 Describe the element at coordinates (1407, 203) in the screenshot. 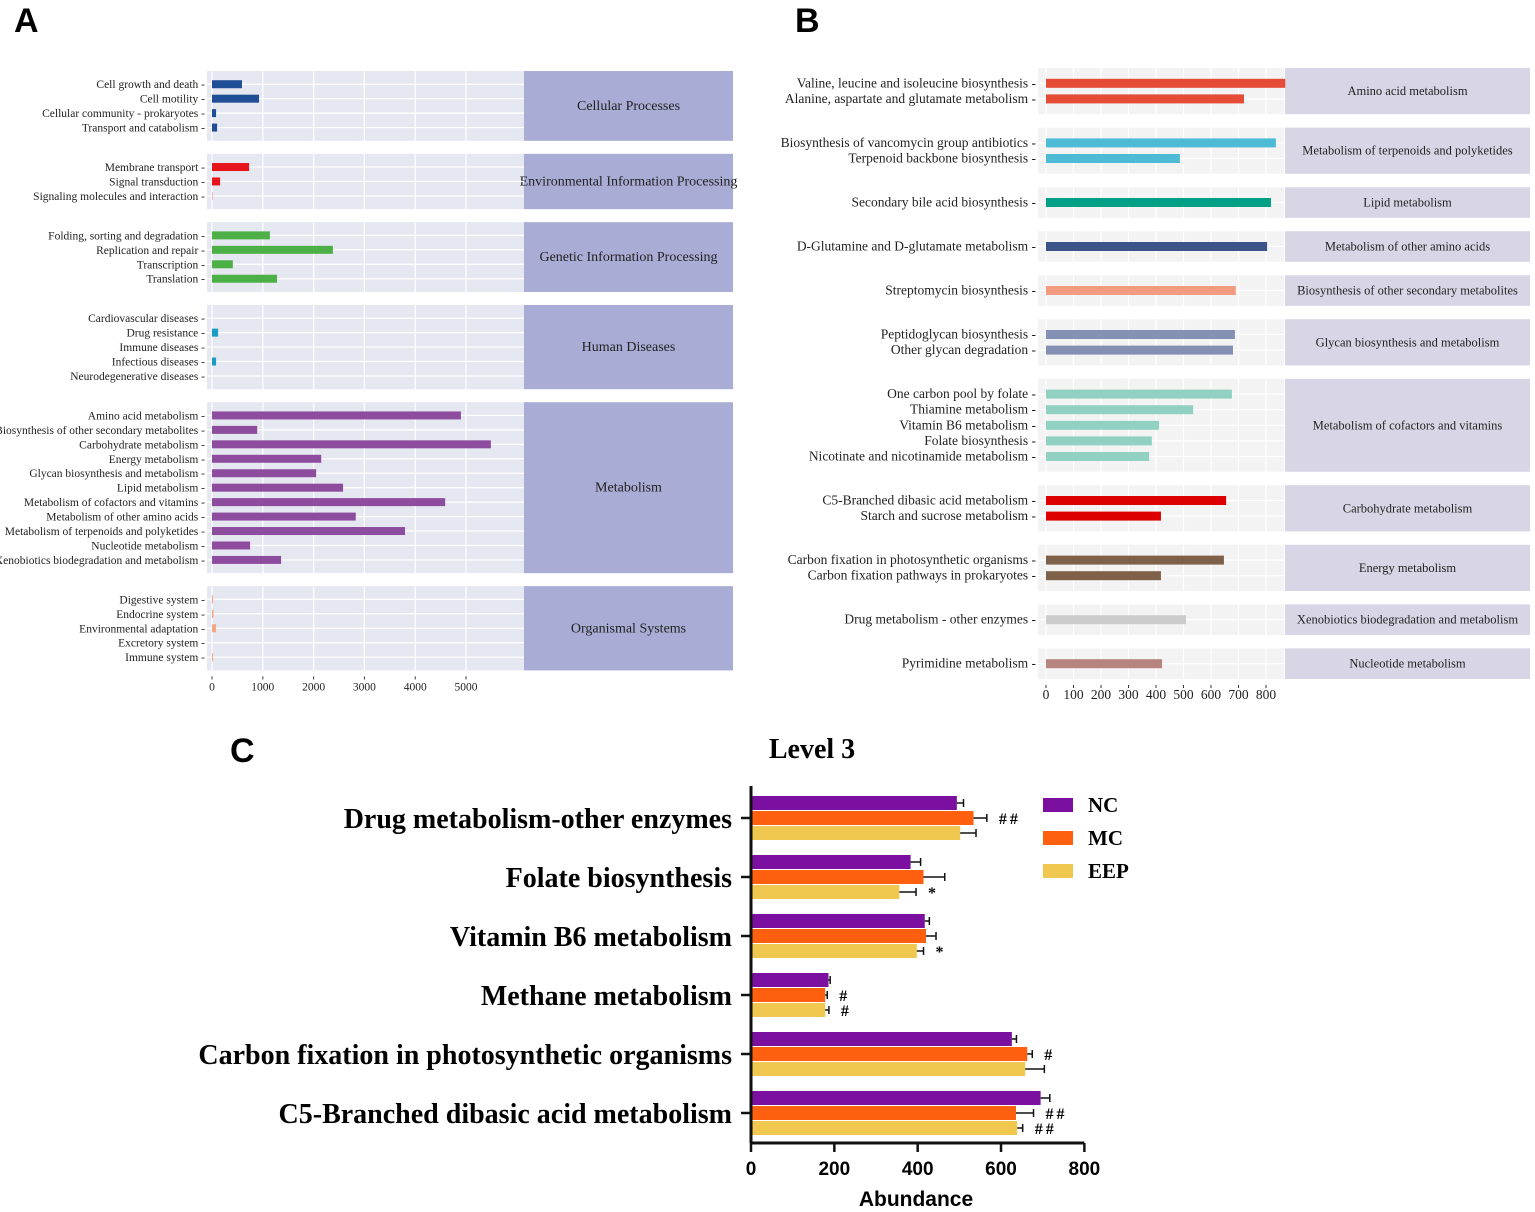

I see `facet-strip-label: Lipid metabolism` at that location.